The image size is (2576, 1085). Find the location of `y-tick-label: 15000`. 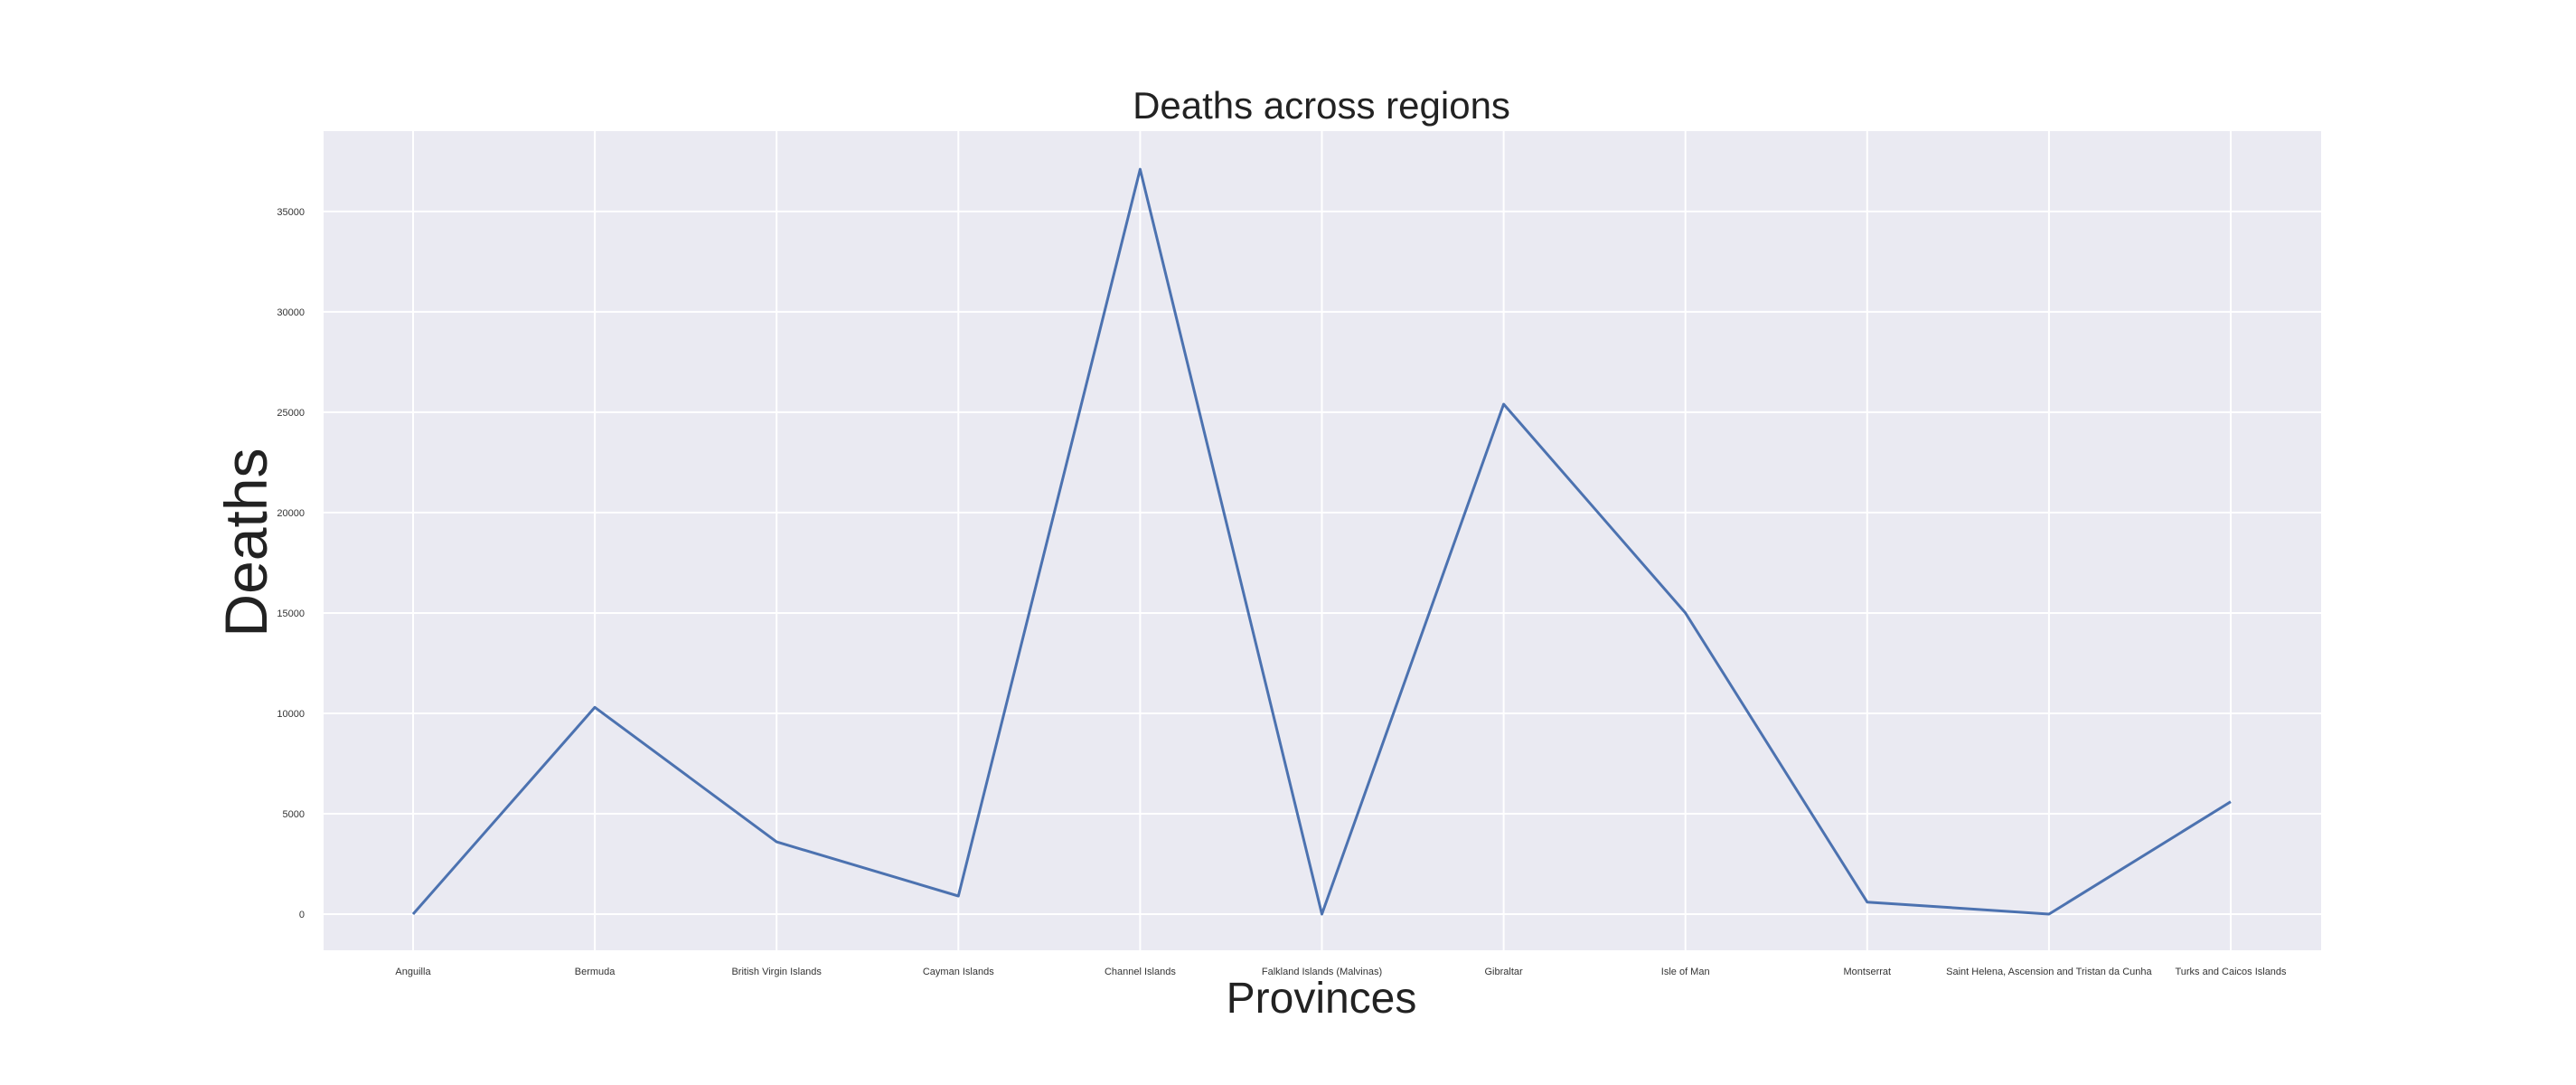

y-tick-label: 15000 is located at coordinates (291, 614).